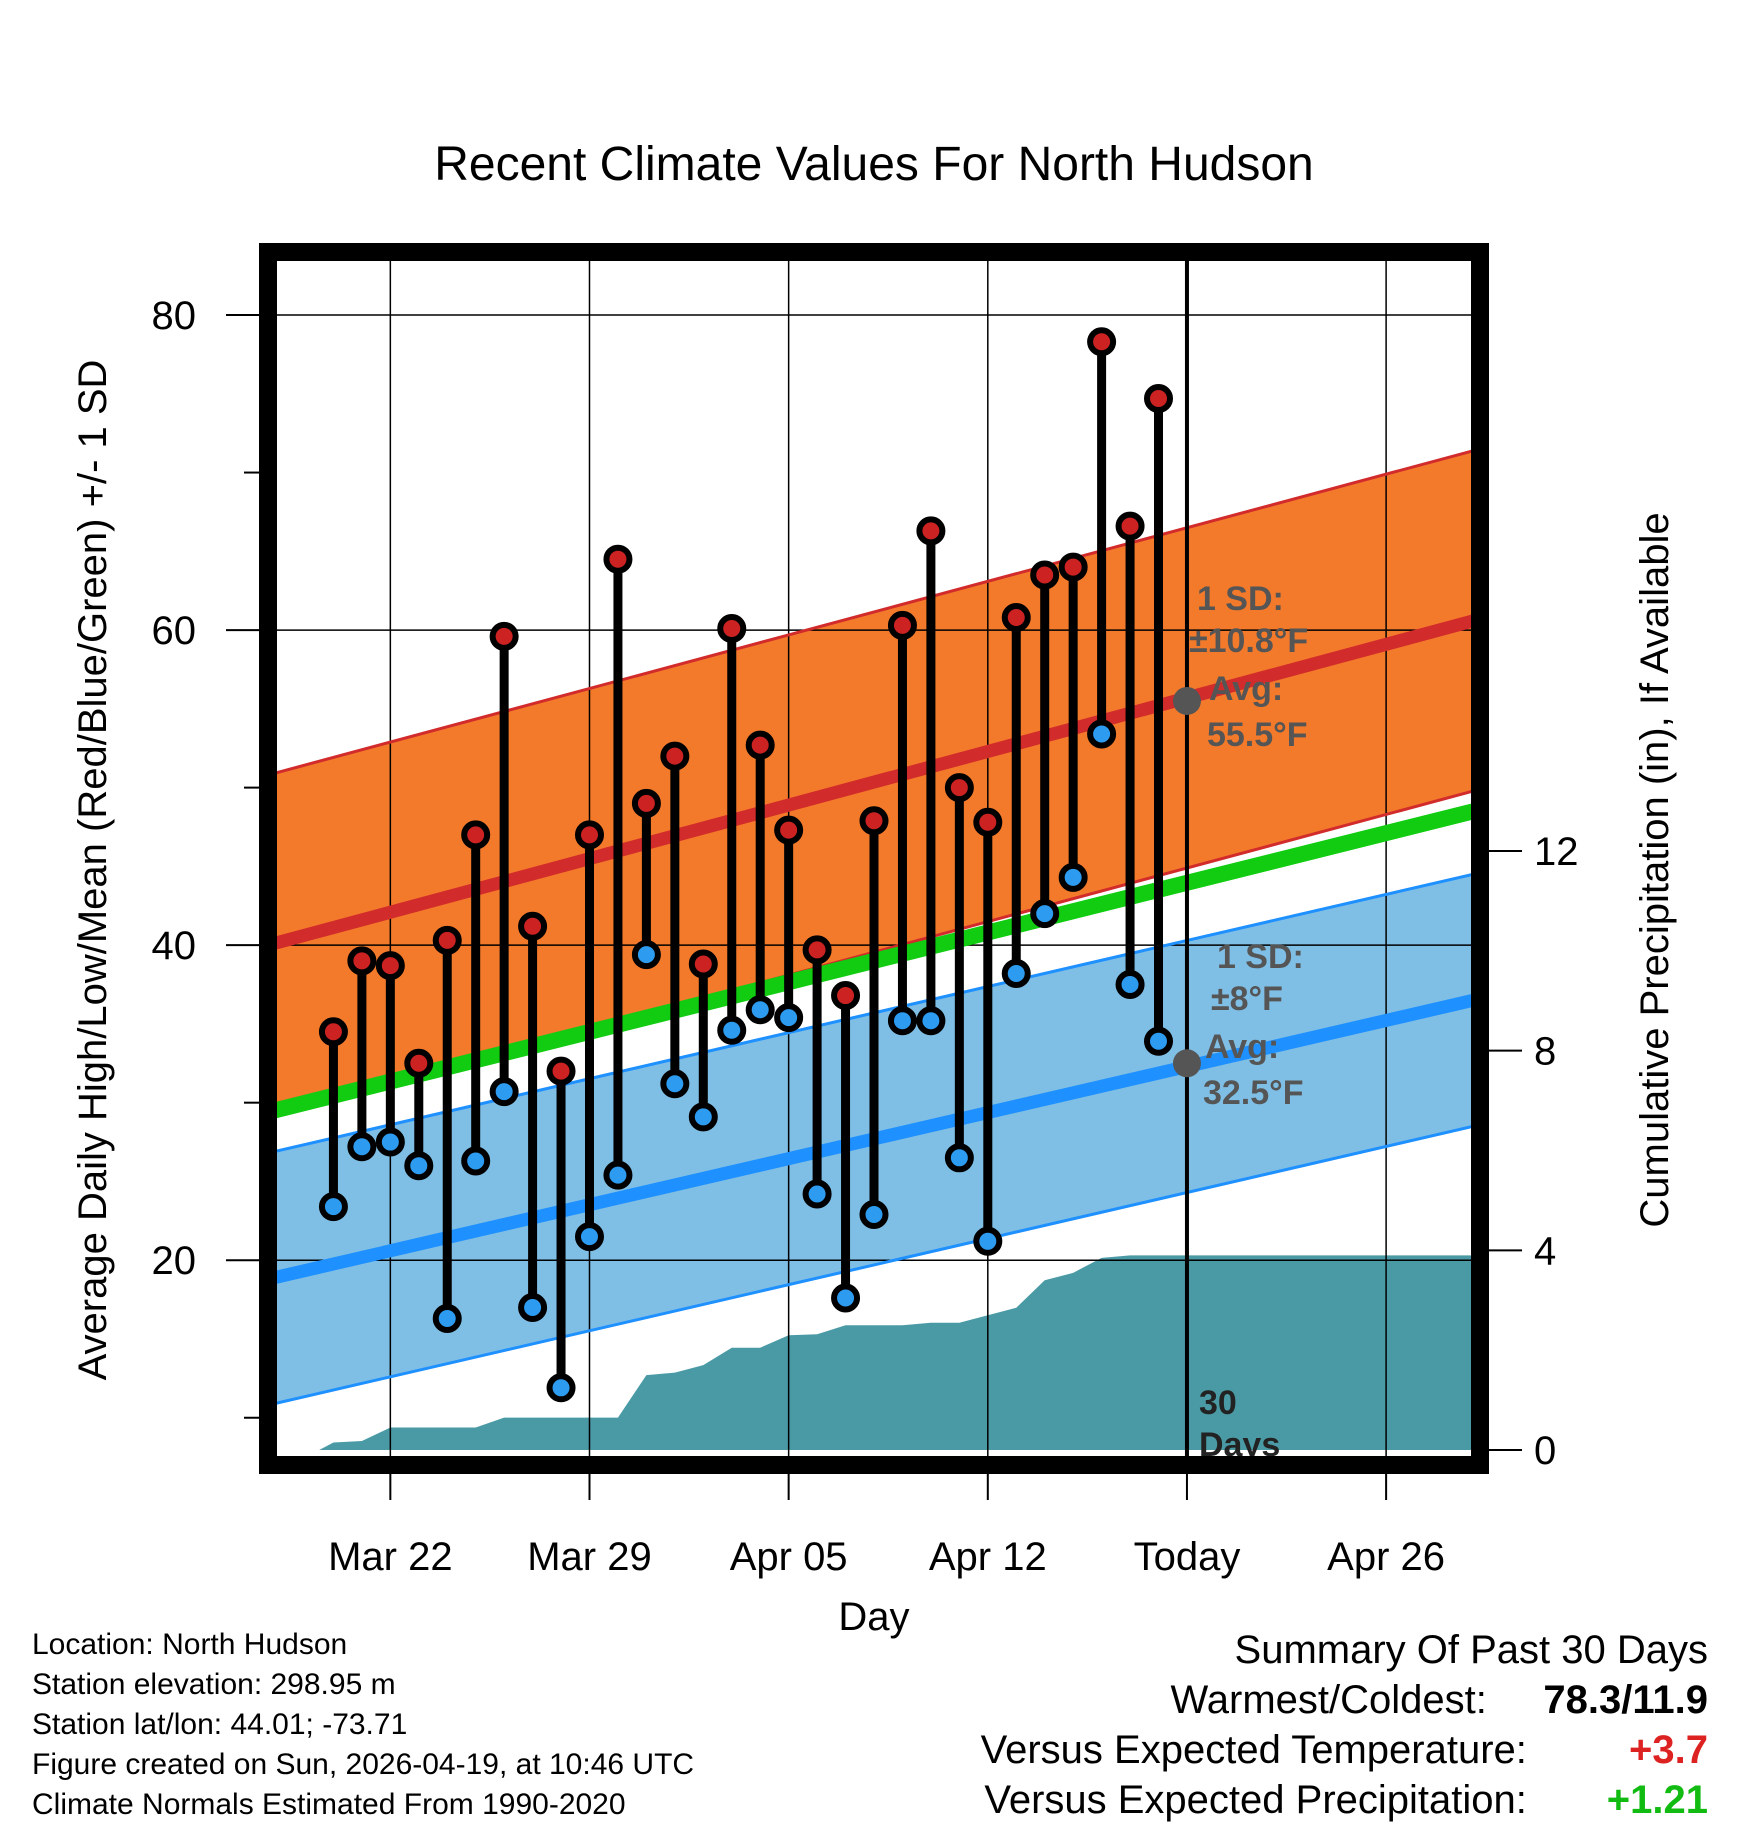  Describe the element at coordinates (1247, 999) in the screenshot. I see `low-sd-value: ±8°F` at that location.